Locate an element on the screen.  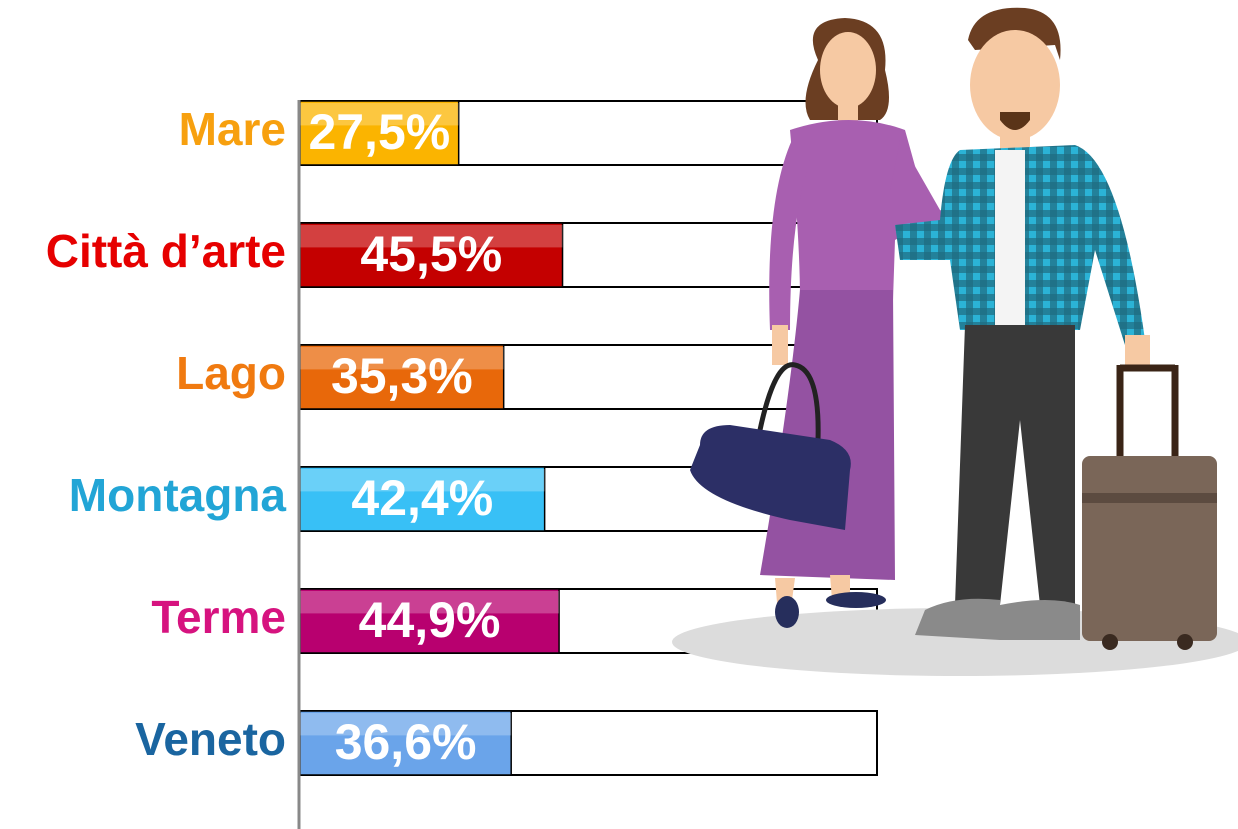
value-label: 36,6% is located at coordinates (406, 742).